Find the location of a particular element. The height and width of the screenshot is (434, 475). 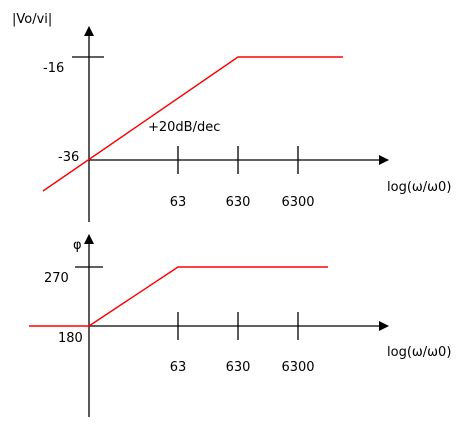

magnitude-x-tick-label: 63 is located at coordinates (178, 202).